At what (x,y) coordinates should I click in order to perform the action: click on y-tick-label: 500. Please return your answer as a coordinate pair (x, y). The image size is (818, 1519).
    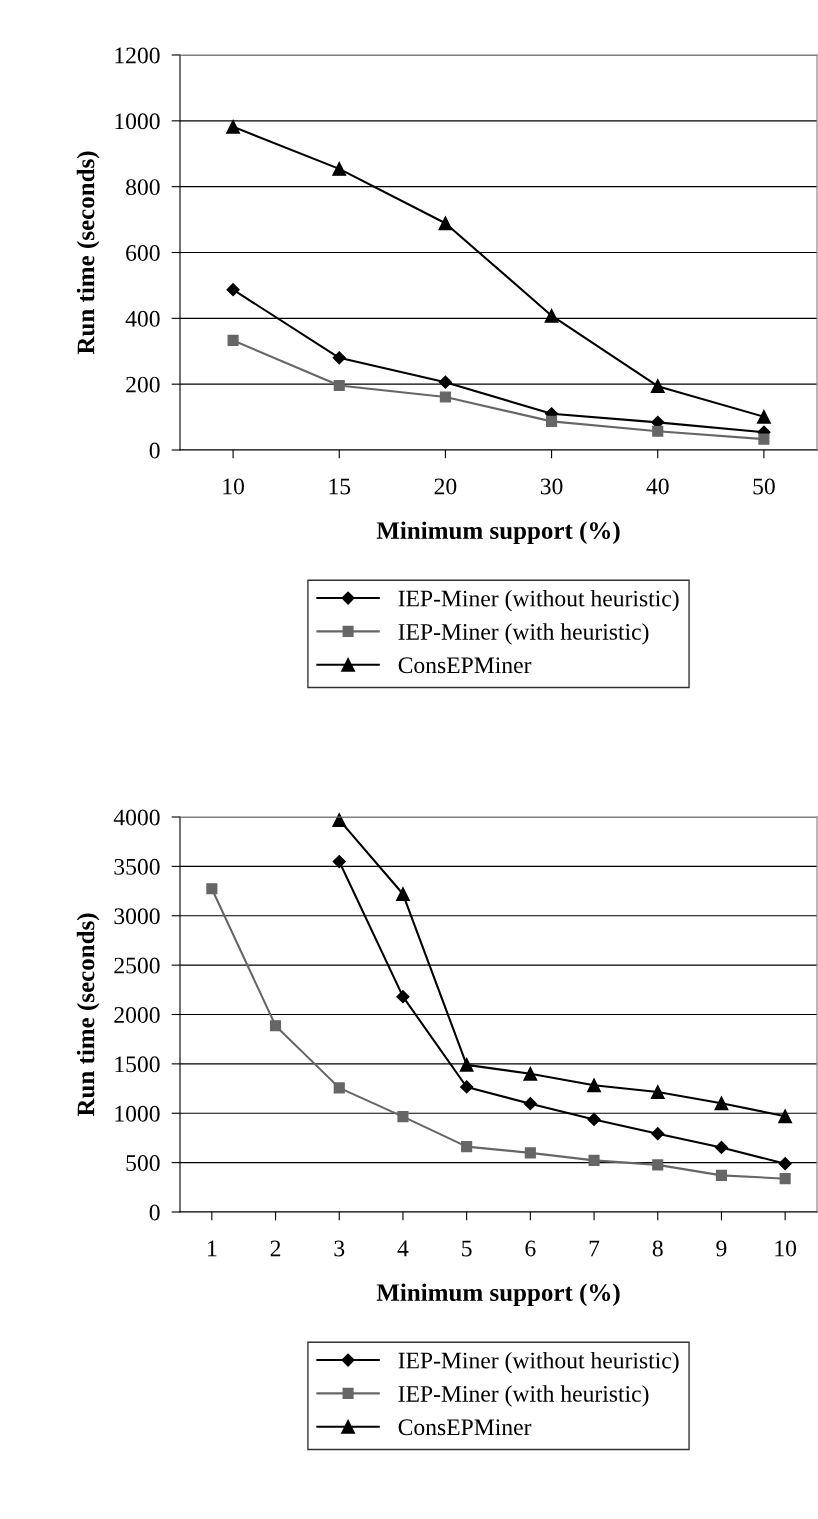
    Looking at the image, I should click on (143, 1163).